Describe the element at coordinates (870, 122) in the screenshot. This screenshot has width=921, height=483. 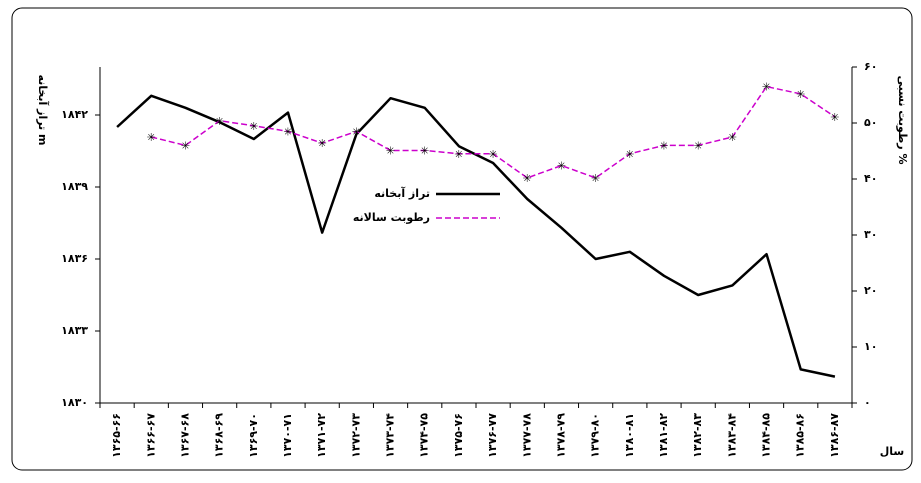
I see `y2-tick-label: ۵۰` at that location.